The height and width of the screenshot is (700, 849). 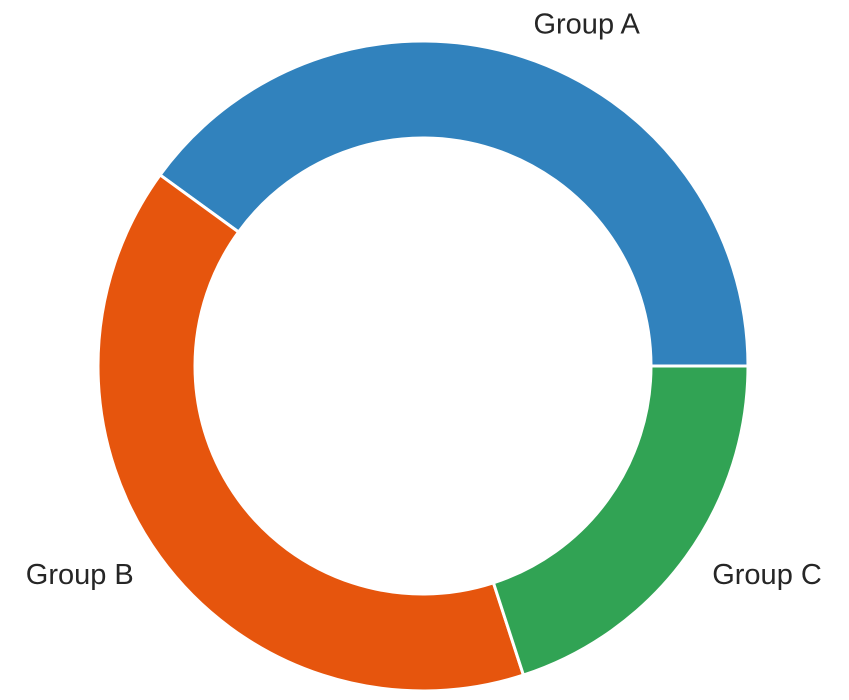 What do you see at coordinates (586, 25) in the screenshot?
I see `slice-label: Group A` at bounding box center [586, 25].